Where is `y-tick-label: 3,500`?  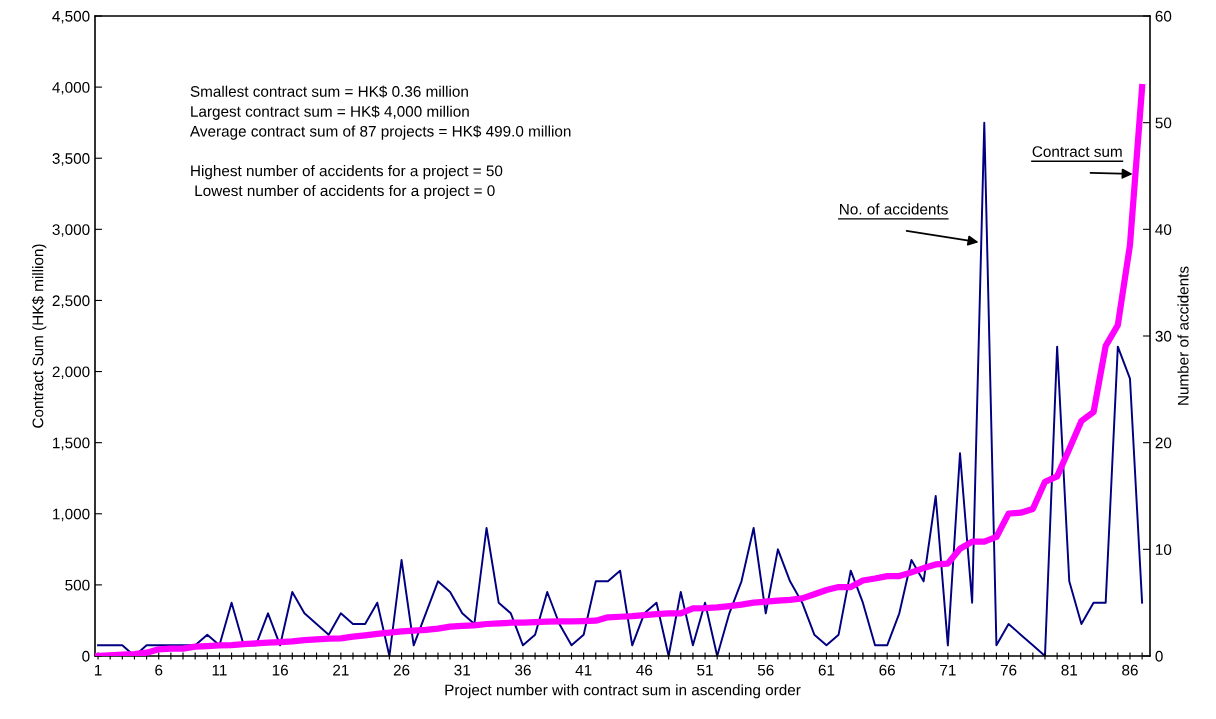 y-tick-label: 3,500 is located at coordinates (71, 159).